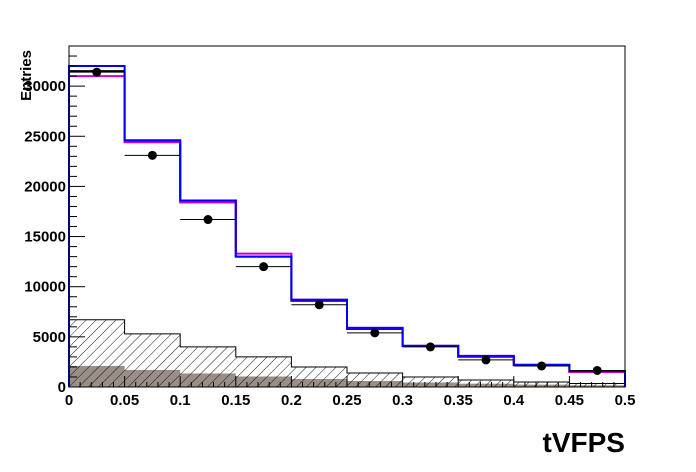  What do you see at coordinates (45, 287) in the screenshot?
I see `y-tick-label: 10000` at bounding box center [45, 287].